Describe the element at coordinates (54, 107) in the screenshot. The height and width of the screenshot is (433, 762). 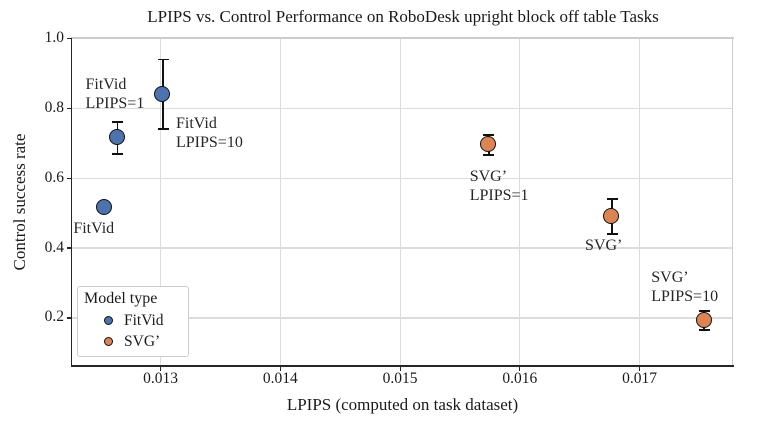
I see `y-tick-label: 0.8` at that location.